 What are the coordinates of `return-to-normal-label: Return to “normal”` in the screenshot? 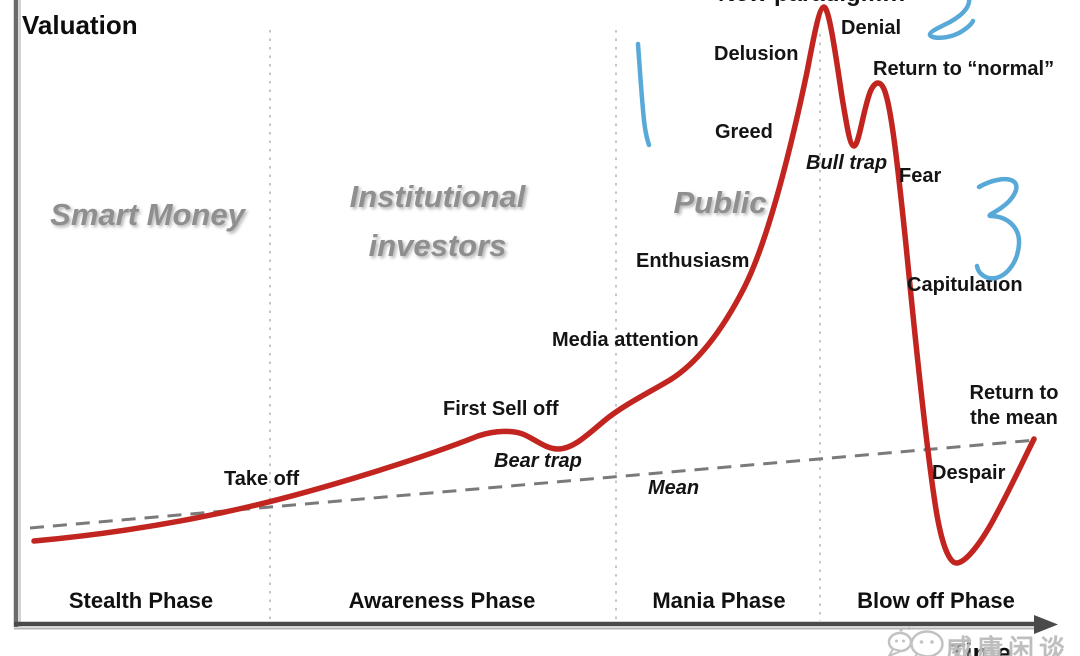 It's located at (964, 69).